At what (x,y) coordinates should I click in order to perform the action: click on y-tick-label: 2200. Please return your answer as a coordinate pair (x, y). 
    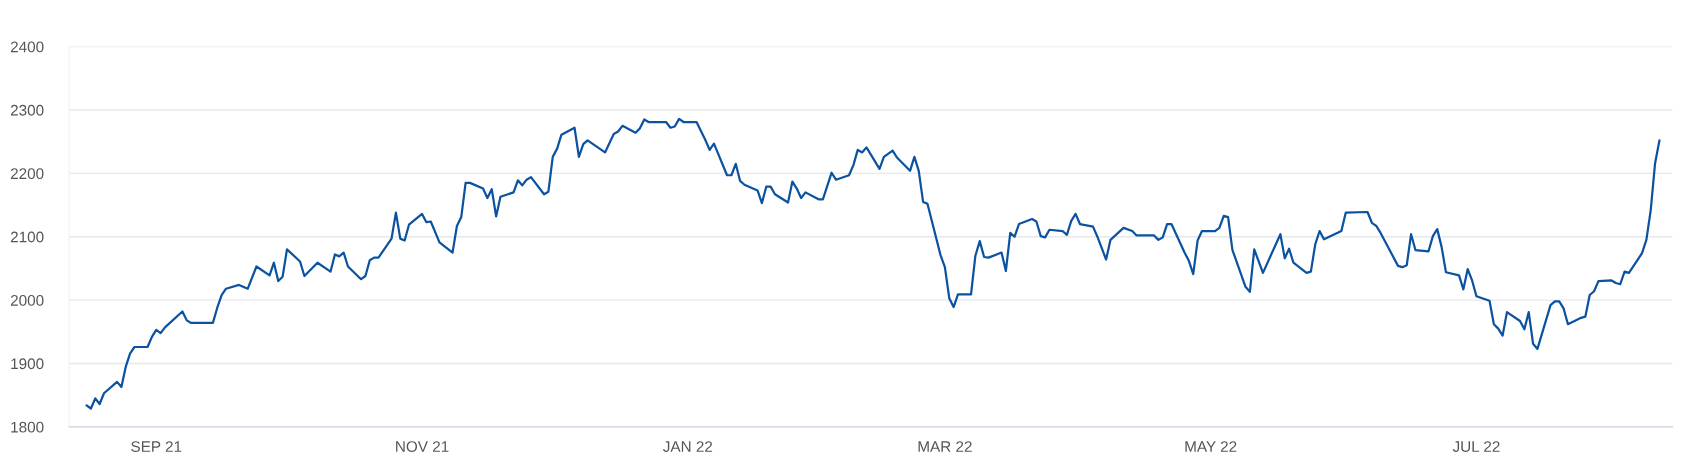
    Looking at the image, I should click on (27, 174).